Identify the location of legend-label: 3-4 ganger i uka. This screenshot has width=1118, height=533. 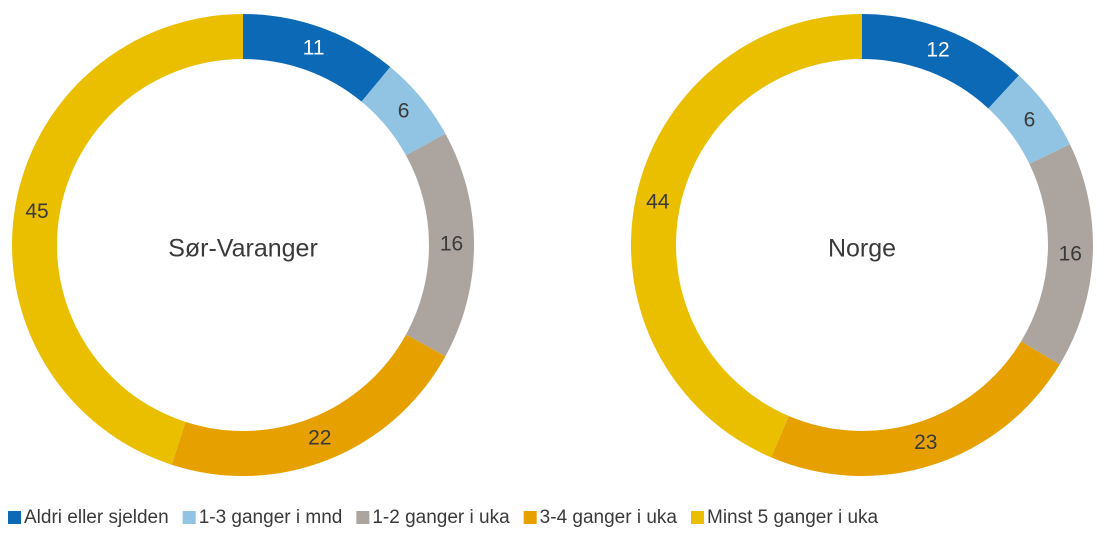
(609, 517).